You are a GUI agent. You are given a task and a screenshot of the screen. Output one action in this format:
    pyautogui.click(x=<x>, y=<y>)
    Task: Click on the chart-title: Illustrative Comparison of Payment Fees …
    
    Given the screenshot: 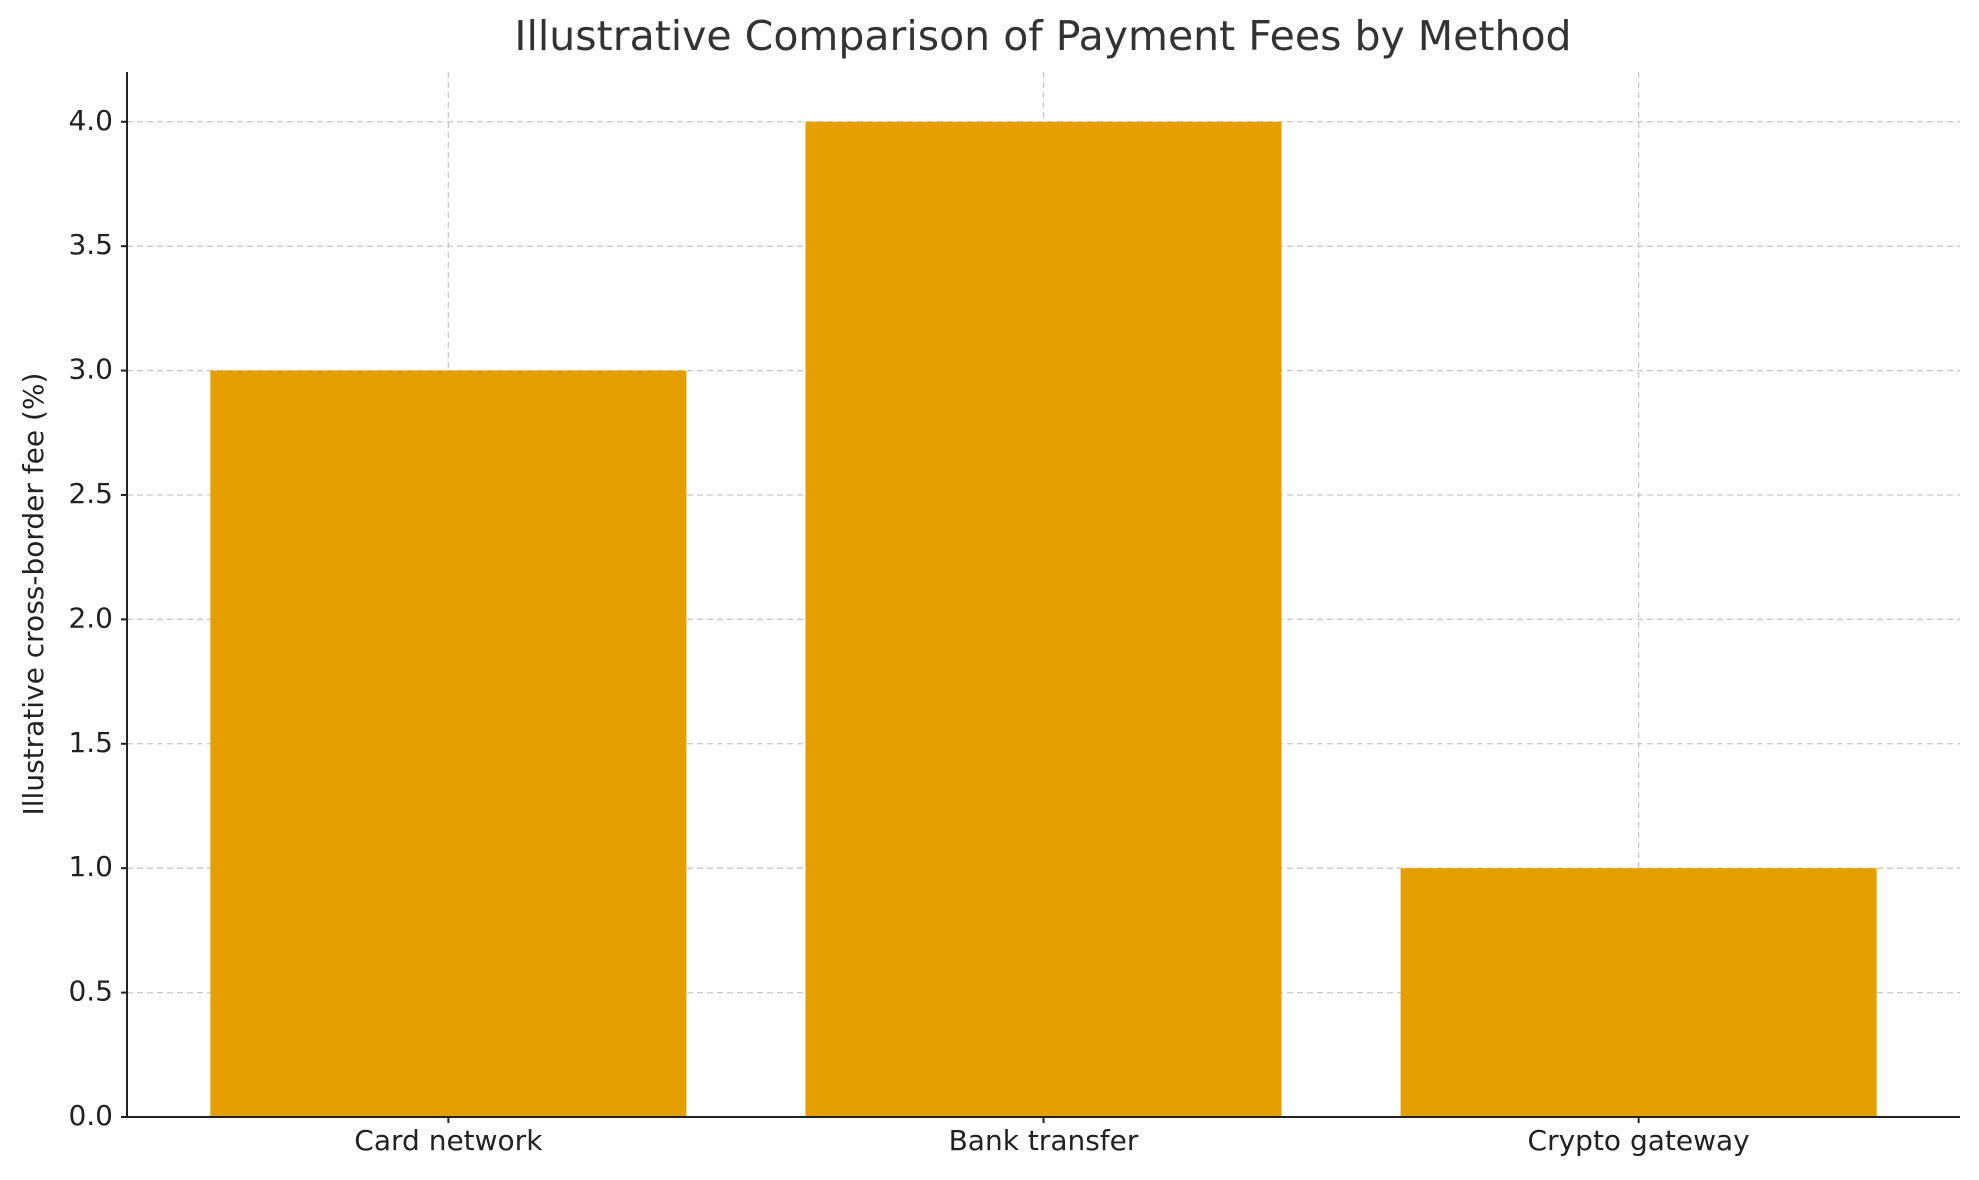 What is the action you would take?
    pyautogui.click(x=1042, y=36)
    